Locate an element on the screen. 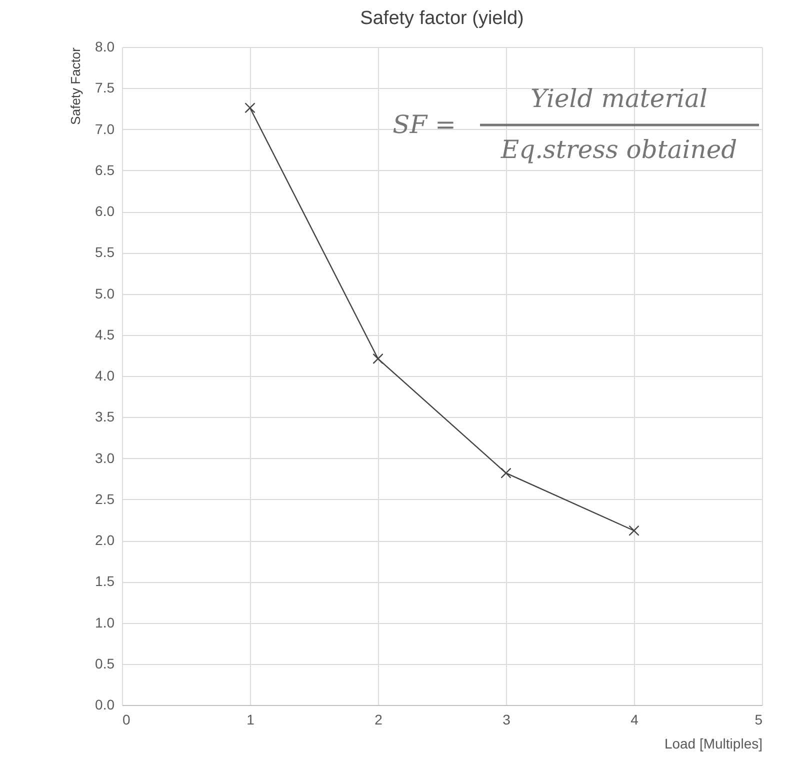  x-tick-label: 2 is located at coordinates (378, 720).